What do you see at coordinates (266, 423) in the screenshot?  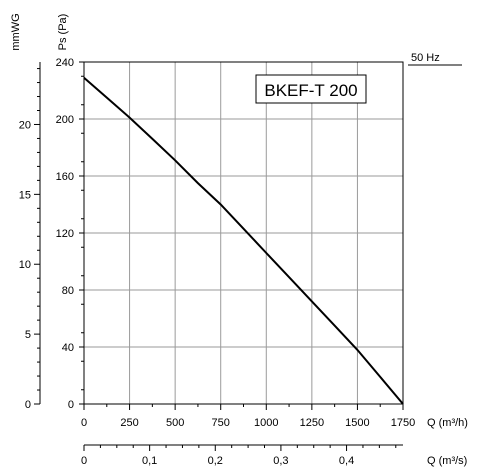 I see `x-m3h-tick-label: 1000` at bounding box center [266, 423].